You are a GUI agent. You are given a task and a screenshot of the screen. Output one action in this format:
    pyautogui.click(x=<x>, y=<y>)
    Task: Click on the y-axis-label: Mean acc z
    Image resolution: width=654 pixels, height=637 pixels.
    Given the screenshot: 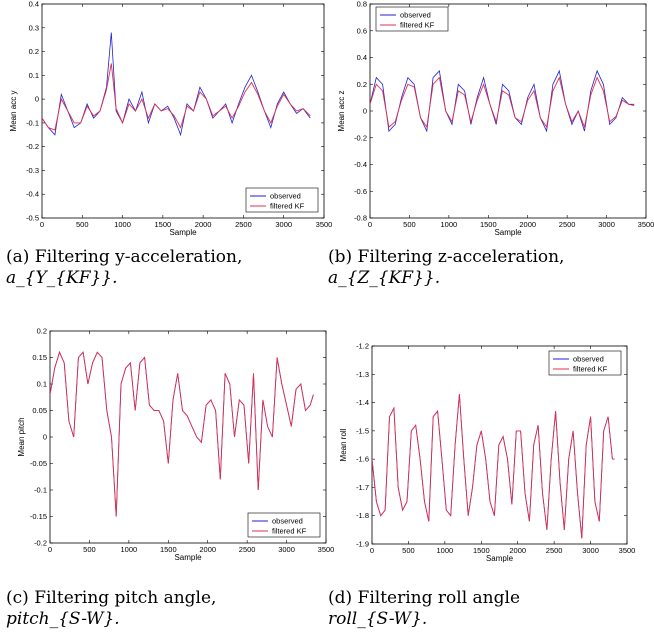 What is the action you would take?
    pyautogui.click(x=341, y=111)
    